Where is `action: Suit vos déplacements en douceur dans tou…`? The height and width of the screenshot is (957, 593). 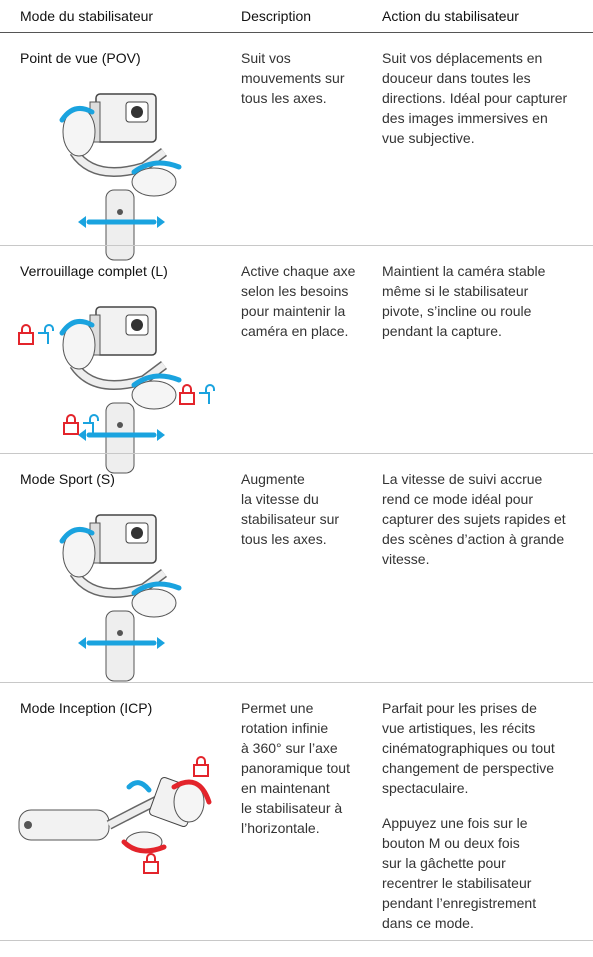 action: Suit vos déplacements en douceur dans tou… is located at coordinates (487, 98).